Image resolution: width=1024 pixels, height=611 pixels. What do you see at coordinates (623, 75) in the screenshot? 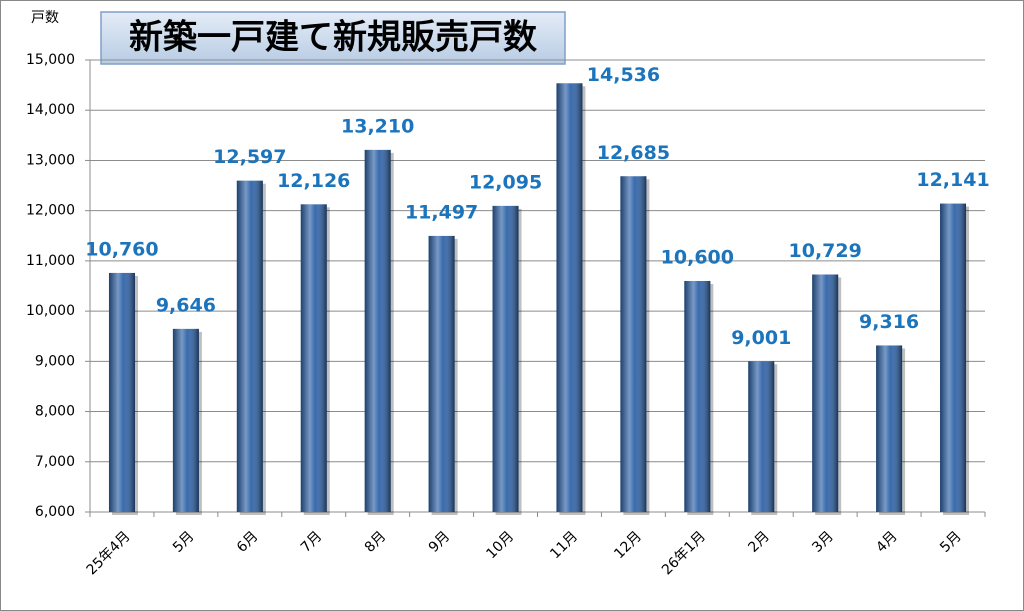
I see `value-label: 14,536` at bounding box center [623, 75].